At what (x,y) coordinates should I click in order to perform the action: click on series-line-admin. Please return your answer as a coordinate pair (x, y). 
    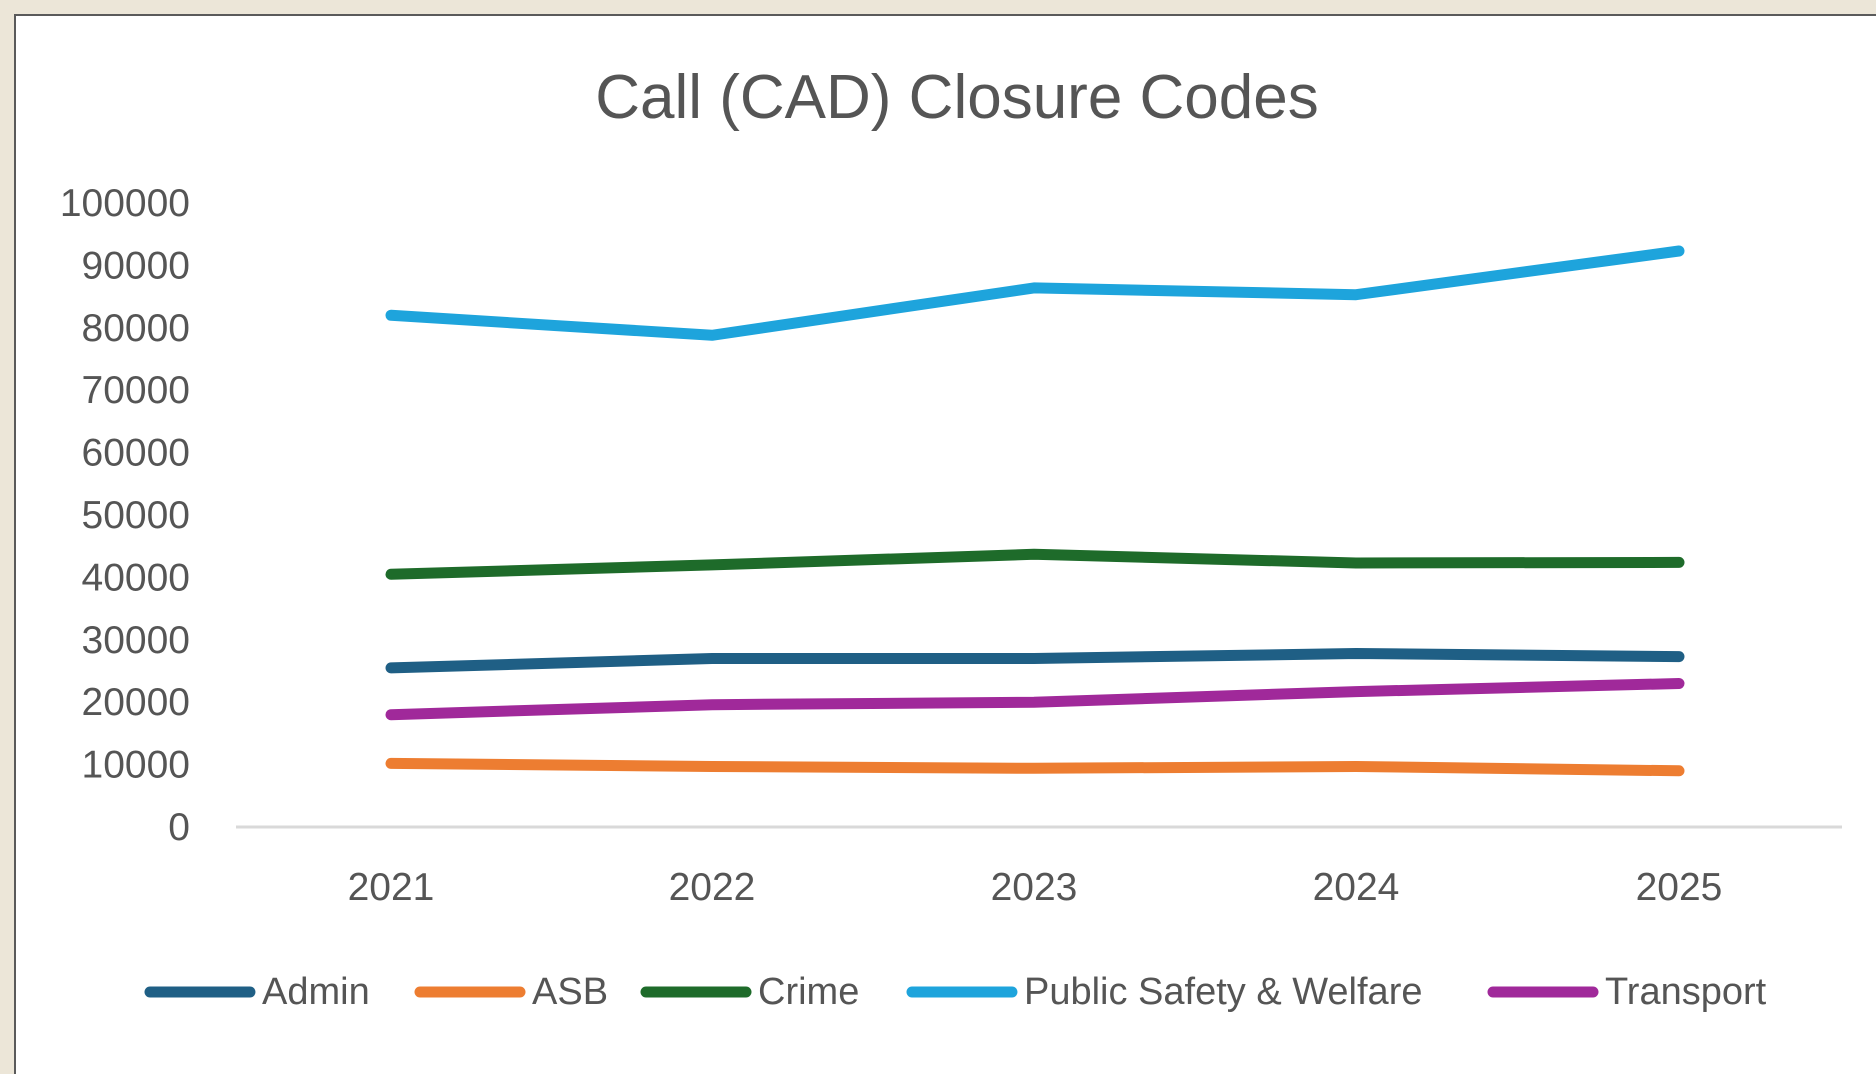
    Looking at the image, I should click on (1035, 661).